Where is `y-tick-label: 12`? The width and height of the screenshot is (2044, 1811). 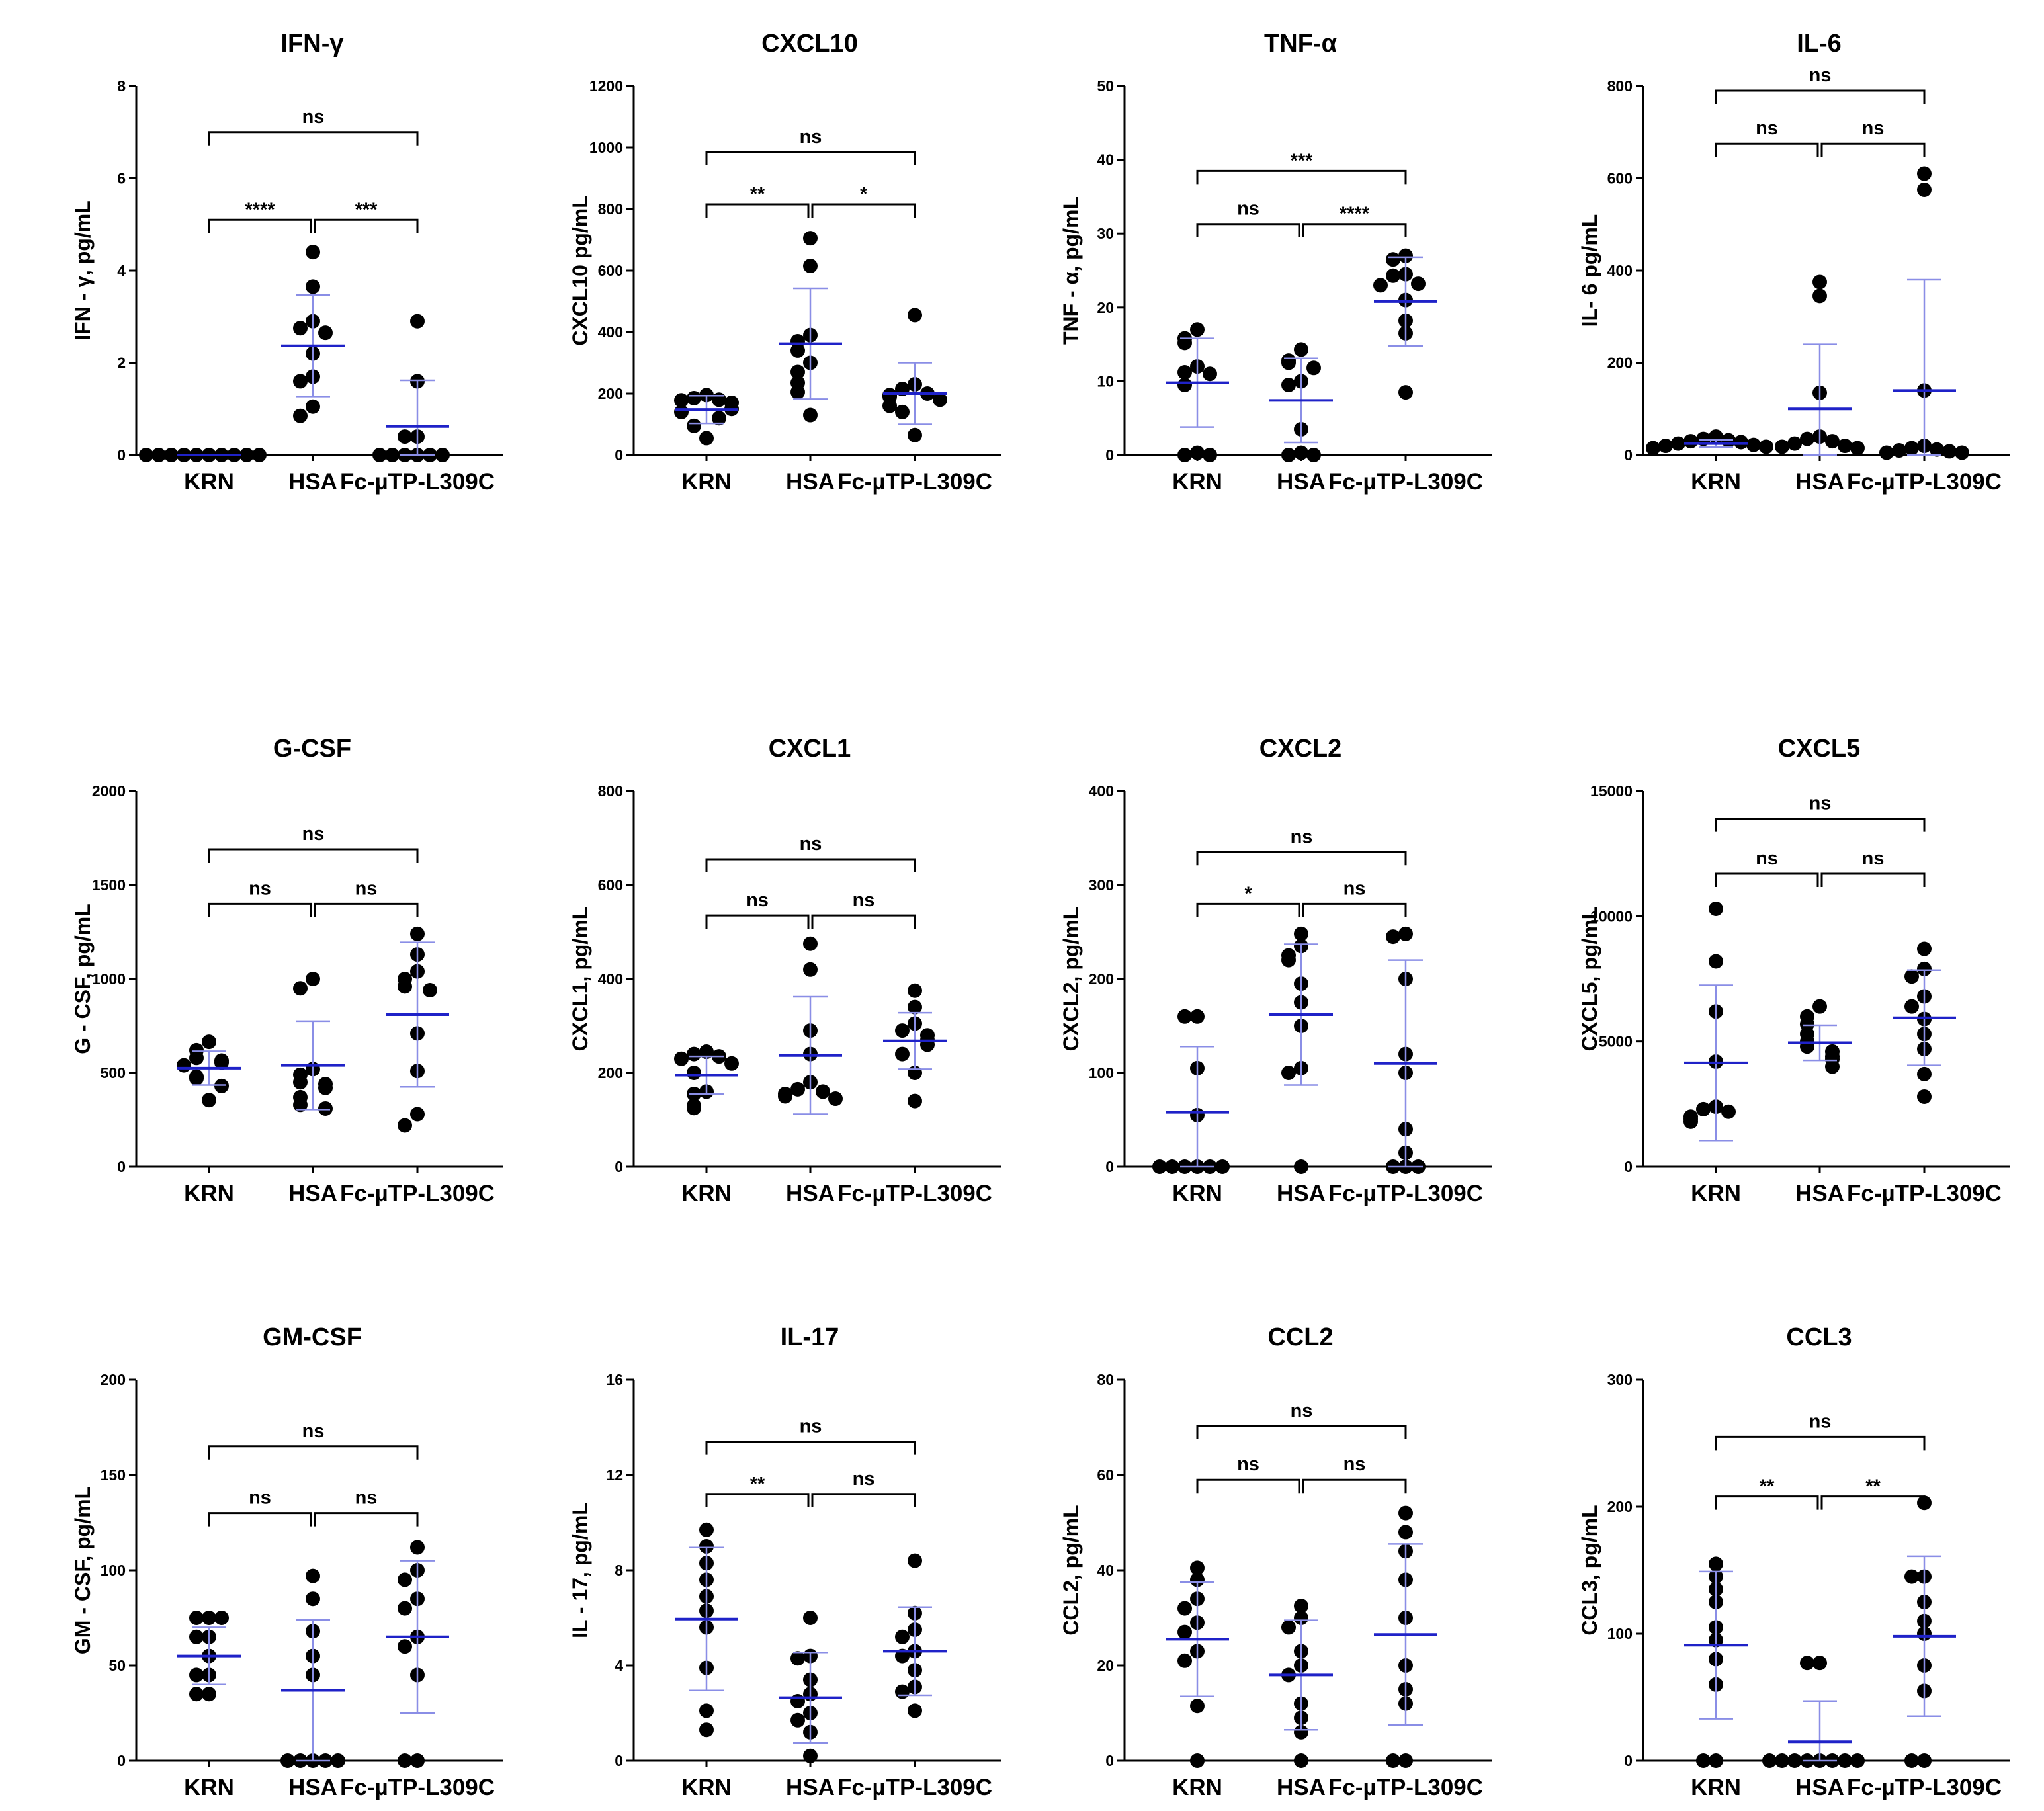 y-tick-label: 12 is located at coordinates (614, 1475).